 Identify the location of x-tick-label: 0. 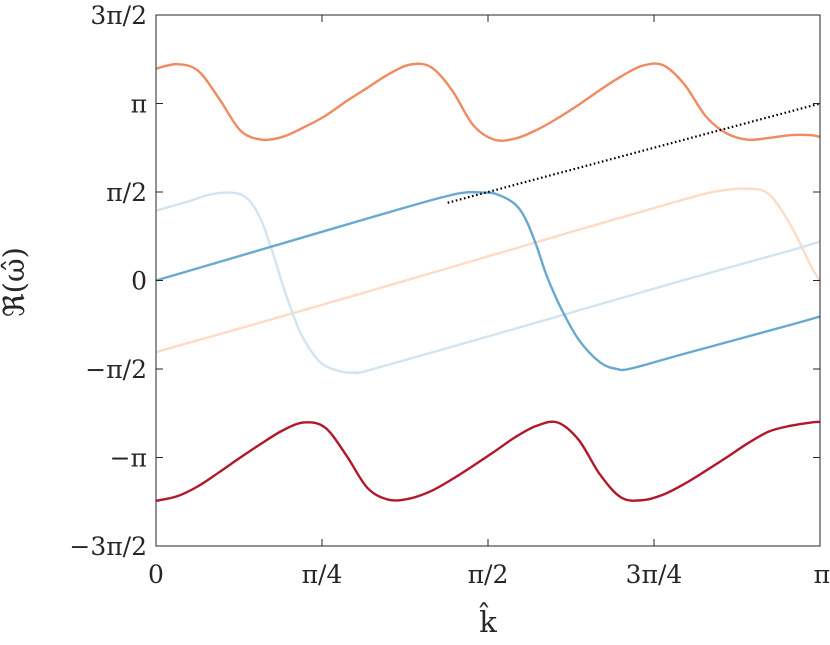
(156, 574).